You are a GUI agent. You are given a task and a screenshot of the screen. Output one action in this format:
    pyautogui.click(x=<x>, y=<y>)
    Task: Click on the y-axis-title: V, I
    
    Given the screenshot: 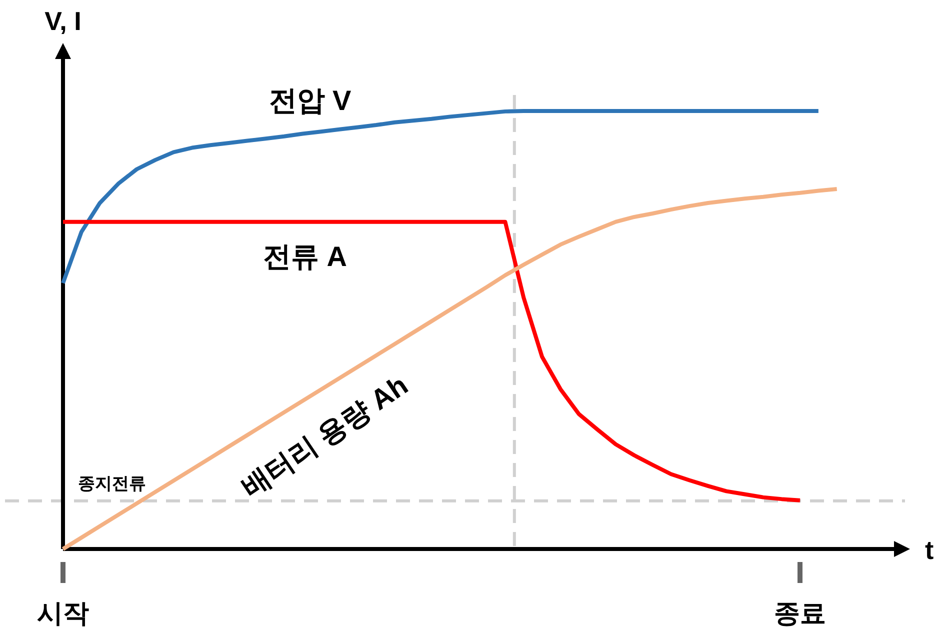 What is the action you would take?
    pyautogui.click(x=63, y=21)
    